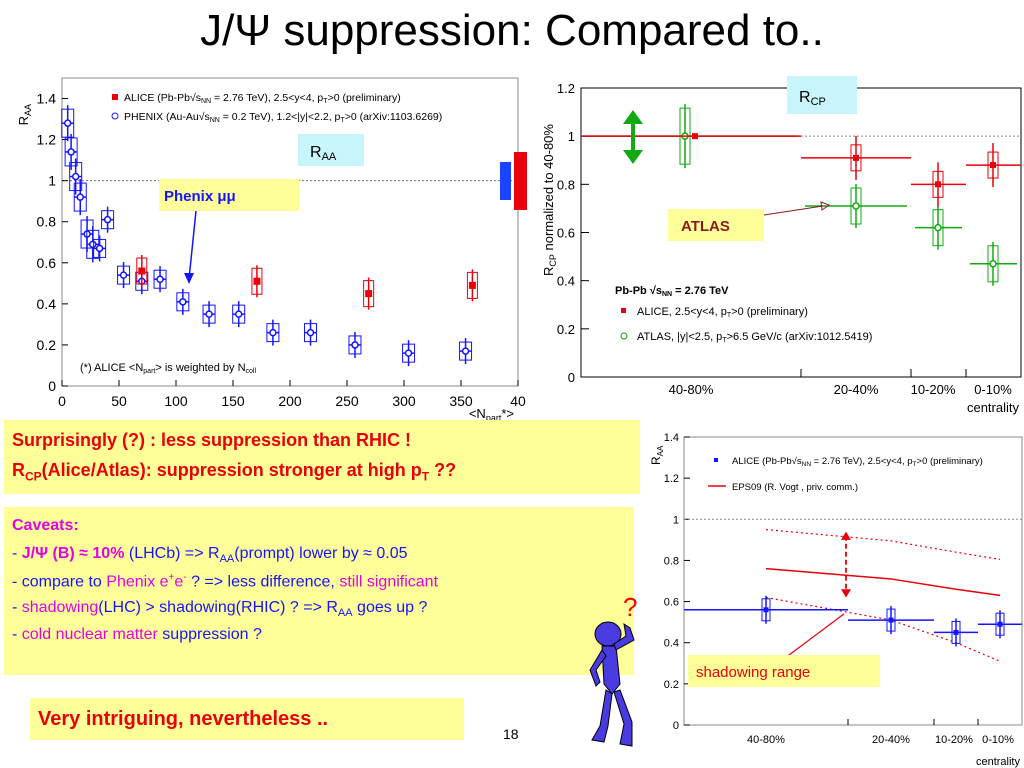  I want to click on x-tick-label: 350, so click(461, 401).